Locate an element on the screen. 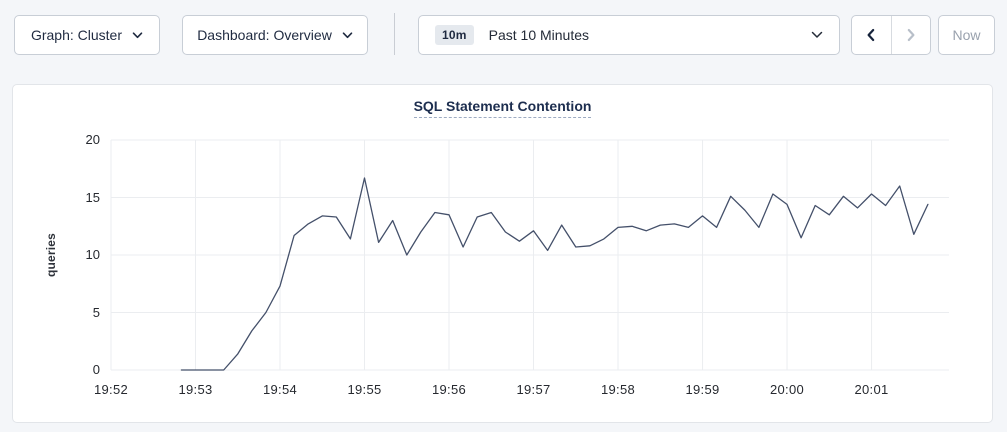 The height and width of the screenshot is (432, 1007). prev-time-button is located at coordinates (871, 35).